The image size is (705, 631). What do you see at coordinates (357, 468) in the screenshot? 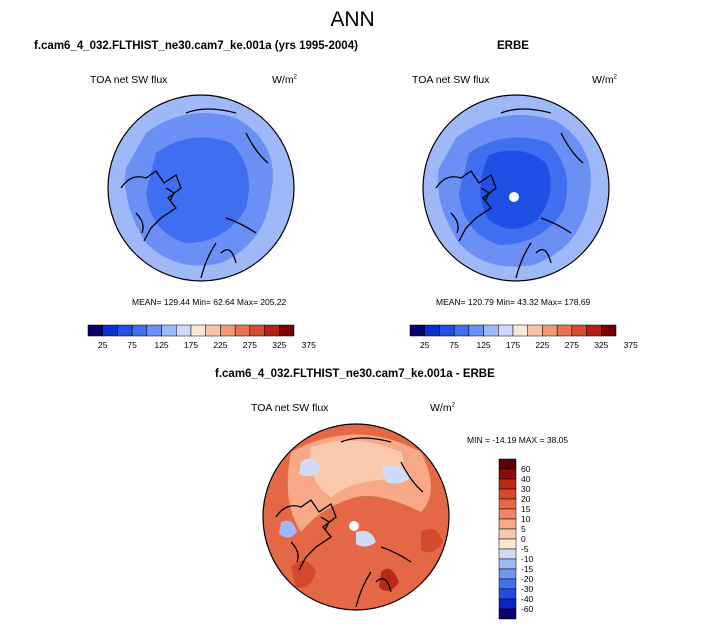
I see `diff-zone-core` at bounding box center [357, 468].